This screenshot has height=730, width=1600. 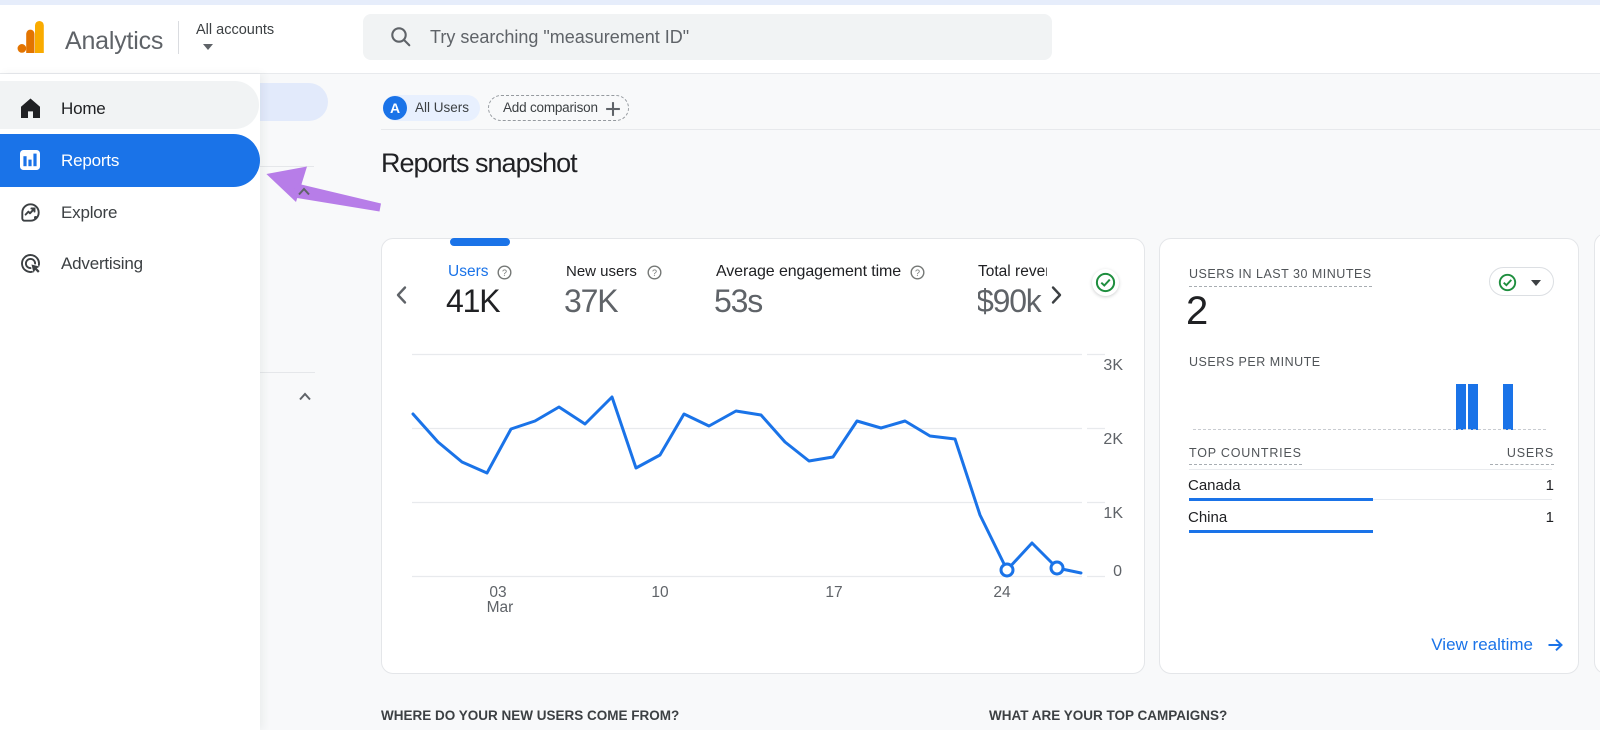 What do you see at coordinates (1113, 439) in the screenshot?
I see `svg-text: 2K` at bounding box center [1113, 439].